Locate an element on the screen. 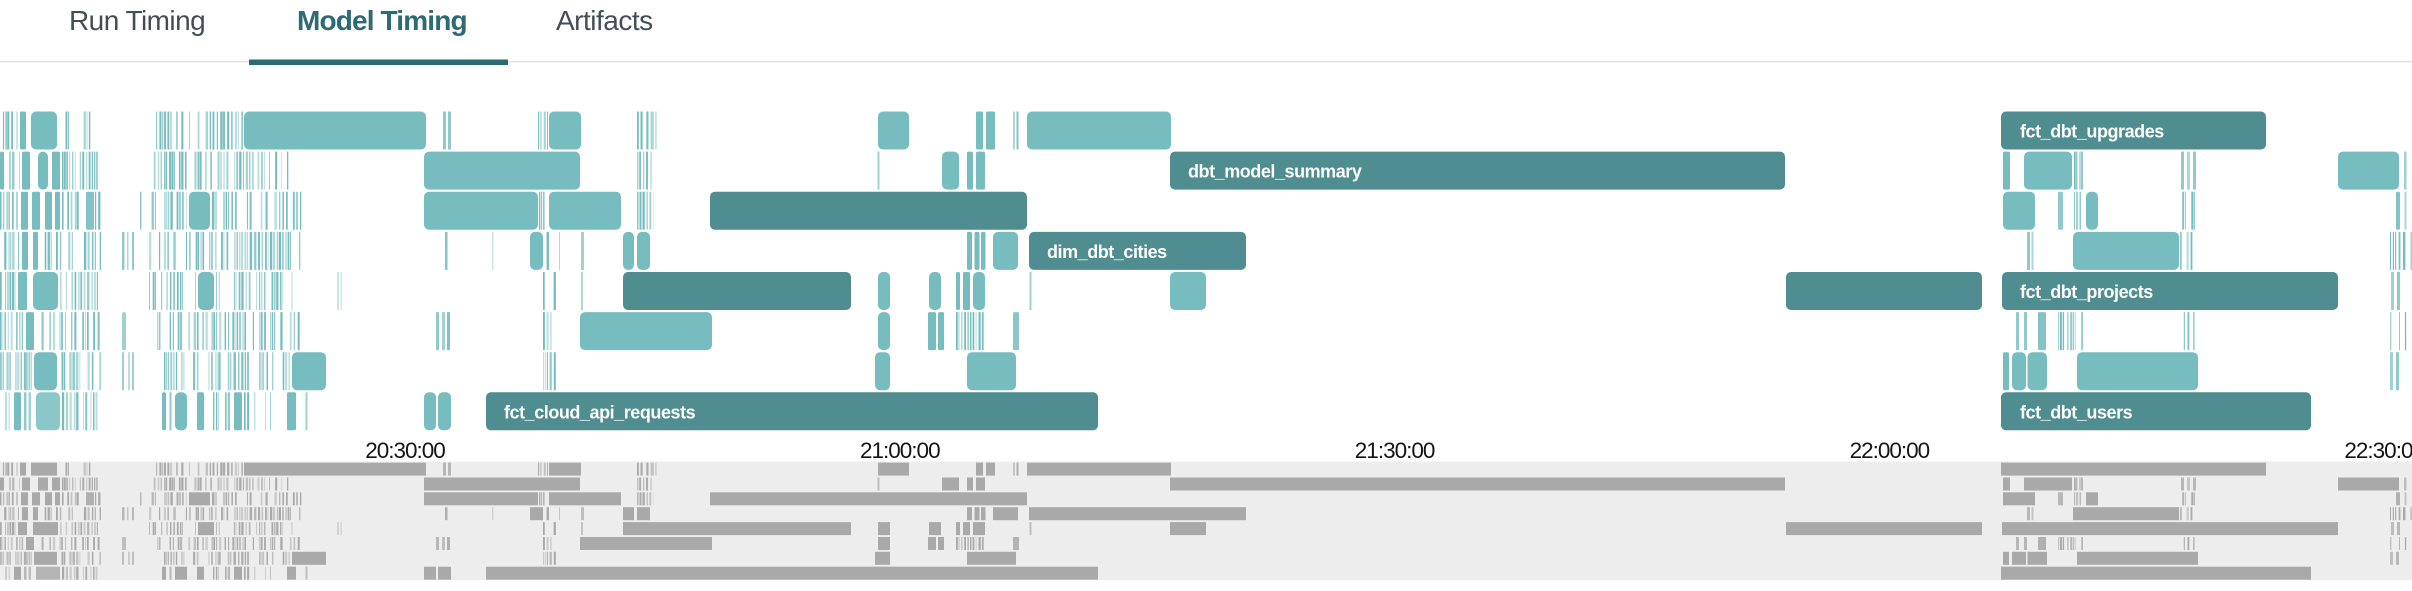 The height and width of the screenshot is (591, 2412). svg-text: Model Timing is located at coordinates (382, 20).